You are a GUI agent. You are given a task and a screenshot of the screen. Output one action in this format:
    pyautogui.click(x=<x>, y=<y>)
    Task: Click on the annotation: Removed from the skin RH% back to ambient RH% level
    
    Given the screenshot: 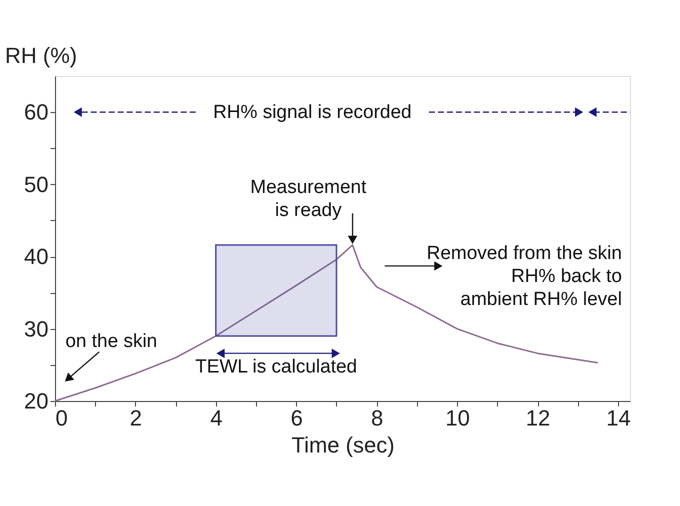 What is the action you would take?
    pyautogui.click(x=524, y=276)
    